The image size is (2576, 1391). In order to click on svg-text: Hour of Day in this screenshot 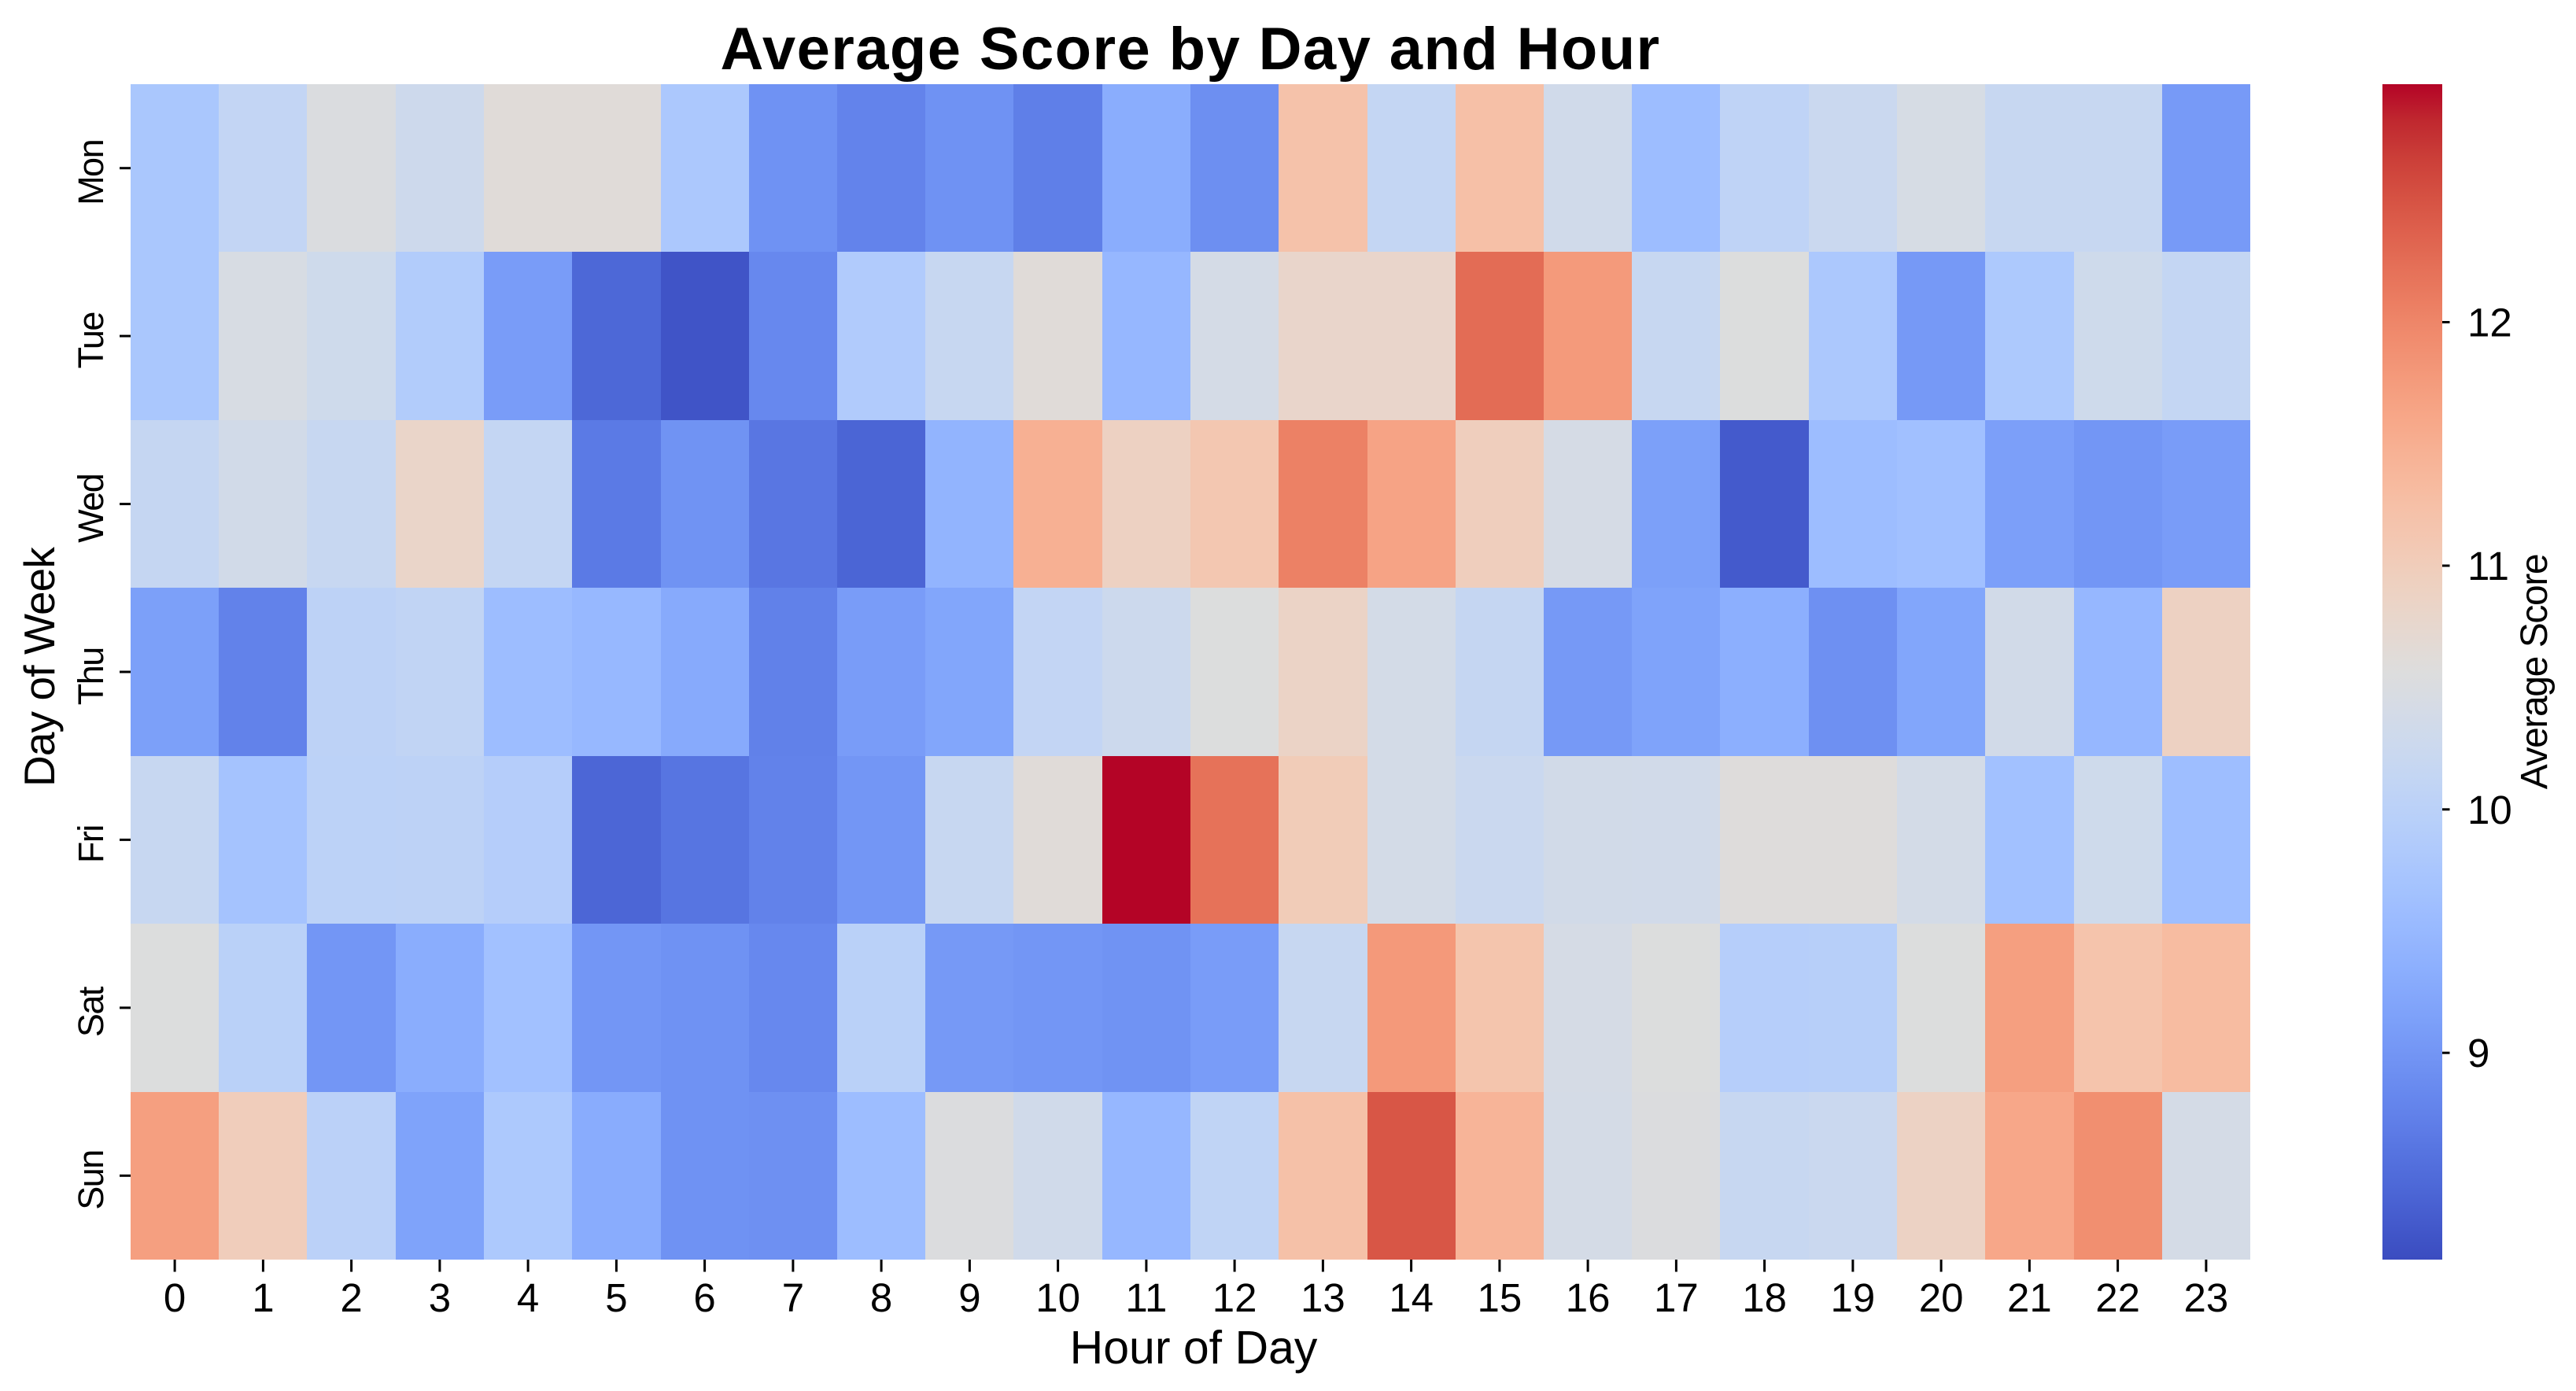, I will do `click(1194, 1348)`.